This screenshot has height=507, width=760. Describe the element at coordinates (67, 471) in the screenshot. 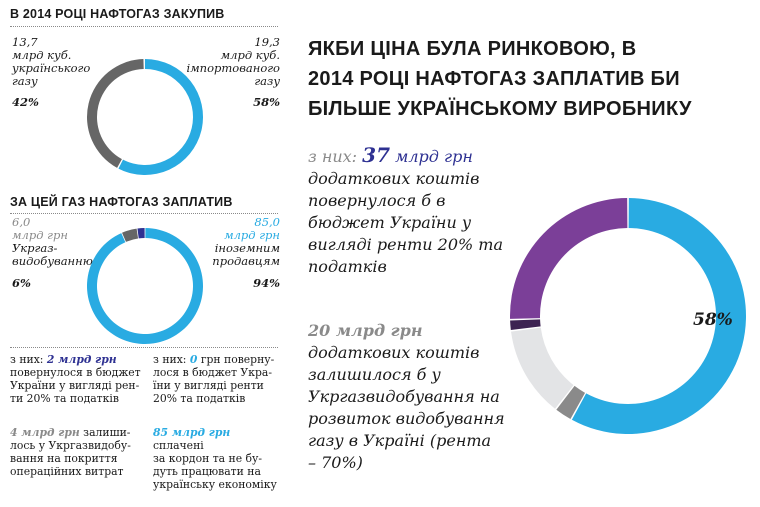

I see `note-text: операційних витрат` at that location.